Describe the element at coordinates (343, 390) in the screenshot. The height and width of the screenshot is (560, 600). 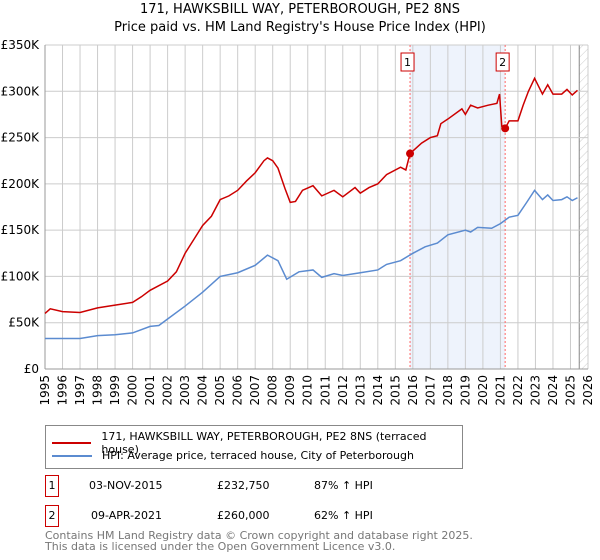
I see `x-tick-label: 2012` at that location.